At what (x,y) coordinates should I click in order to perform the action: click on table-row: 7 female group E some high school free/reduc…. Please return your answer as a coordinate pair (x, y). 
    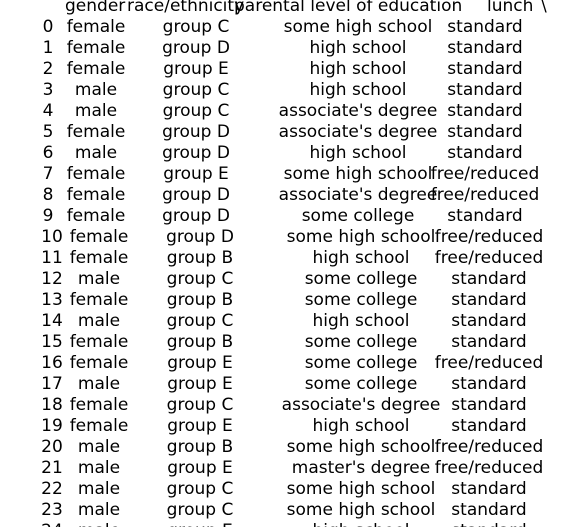
    Looking at the image, I should click on (288, 174).